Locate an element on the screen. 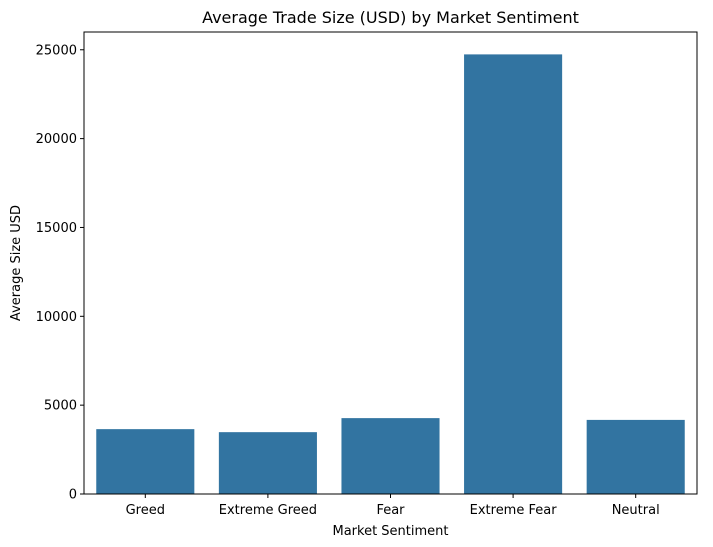  bar-extreme-fear is located at coordinates (513, 274).